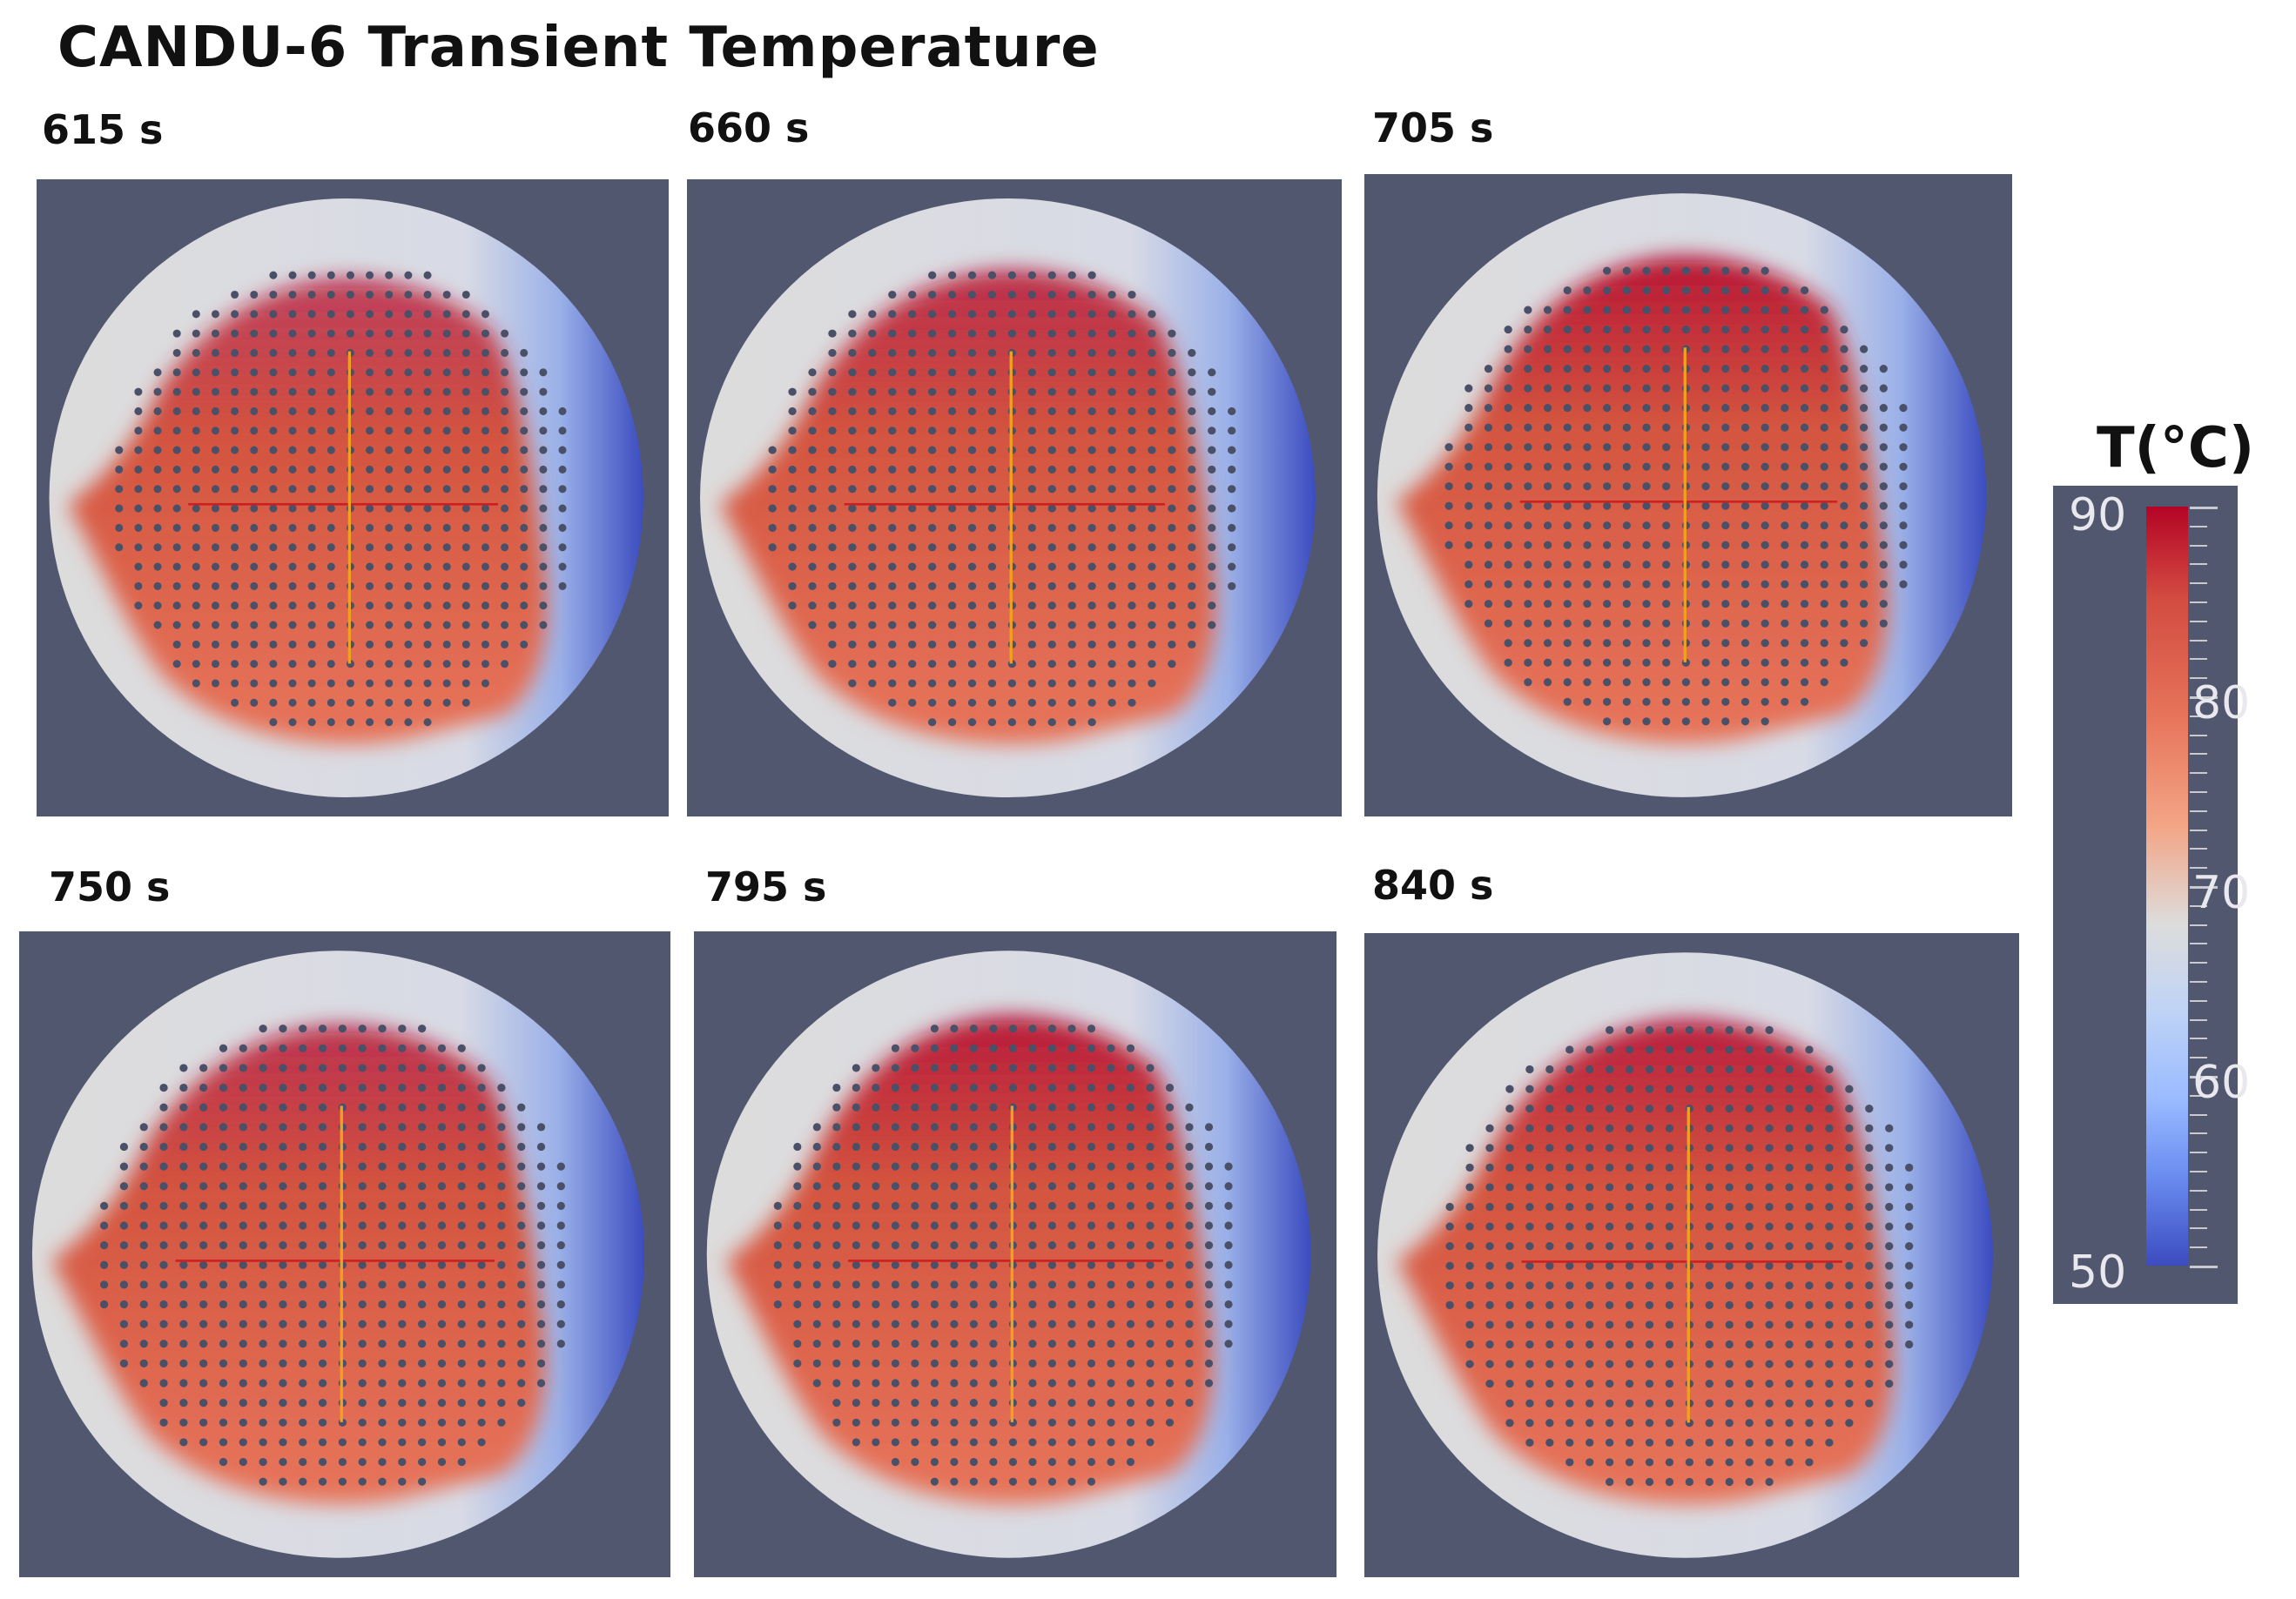 The width and height of the screenshot is (2296, 1599). Describe the element at coordinates (2098, 515) in the screenshot. I see `legend-label-90: 90` at that location.